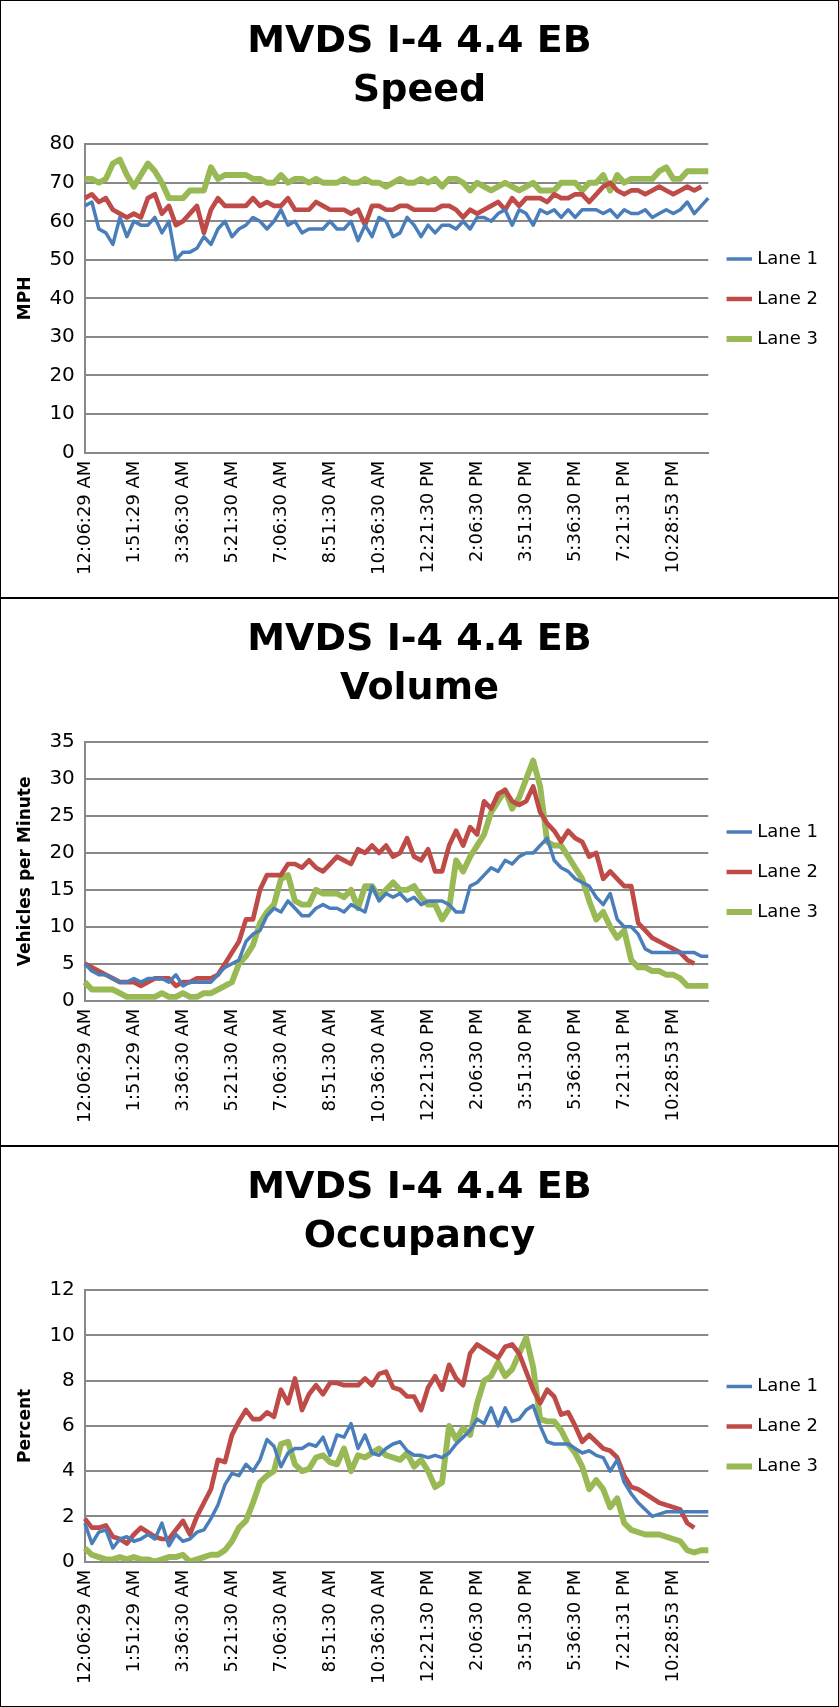 This screenshot has width=839, height=1707. What do you see at coordinates (68, 1514) in the screenshot?
I see `y-tick-label: 2` at bounding box center [68, 1514].